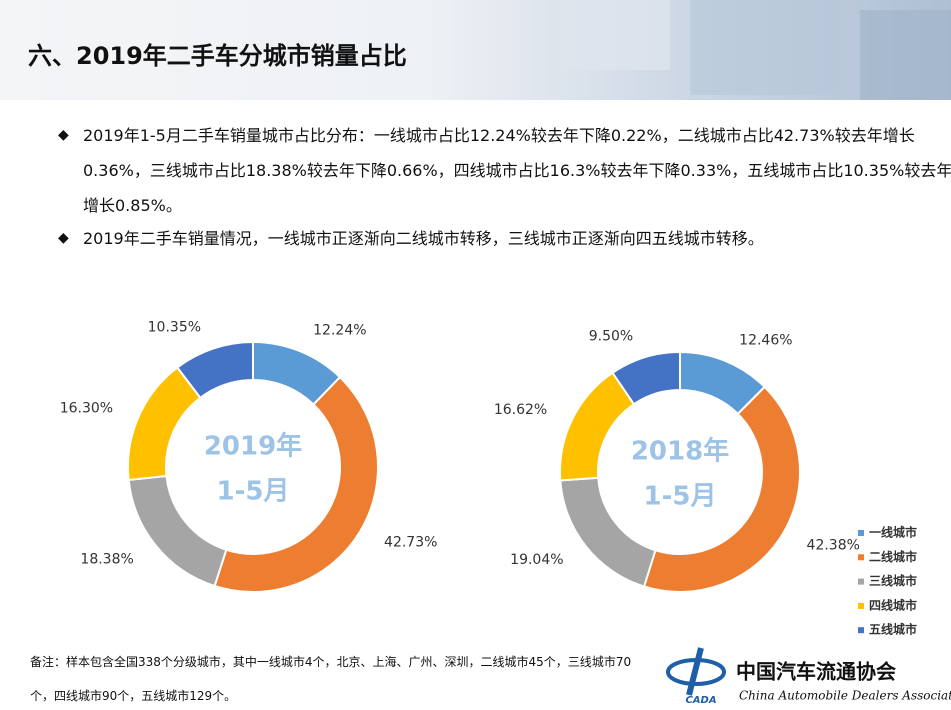  What do you see at coordinates (893, 629) in the screenshot?
I see `legend-label: 五线城市` at bounding box center [893, 629].